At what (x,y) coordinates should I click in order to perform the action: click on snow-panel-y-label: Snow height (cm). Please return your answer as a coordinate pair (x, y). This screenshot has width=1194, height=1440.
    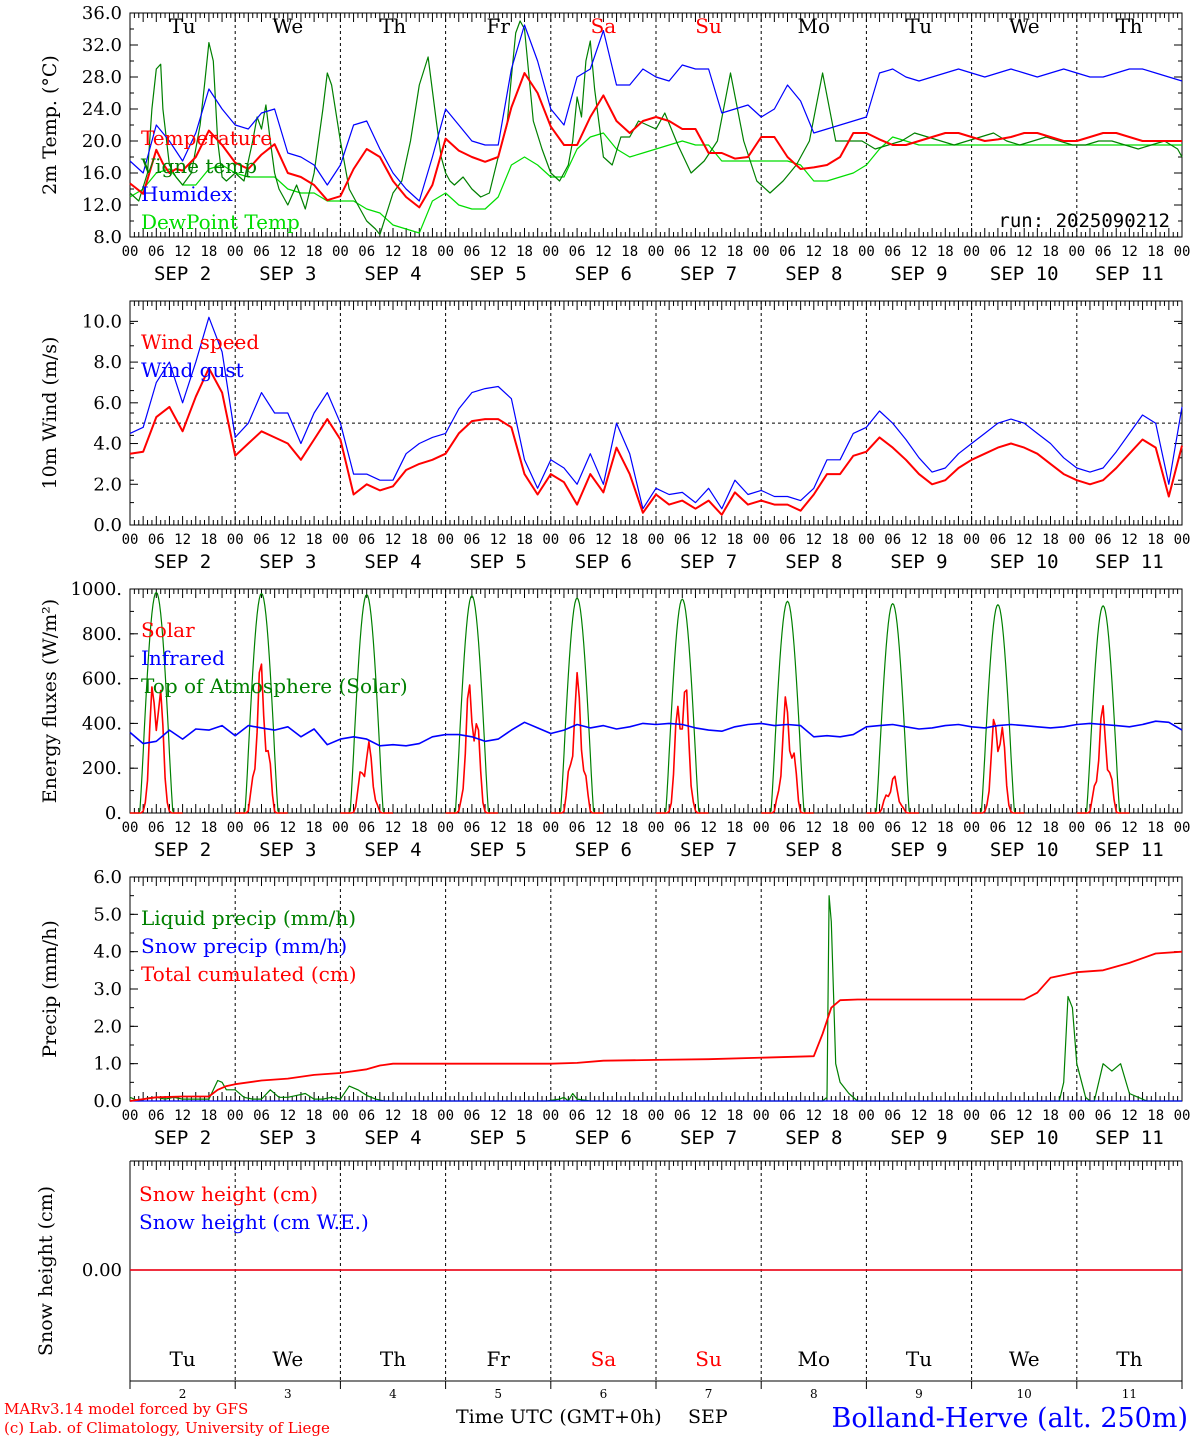
    Looking at the image, I should click on (46, 1271).